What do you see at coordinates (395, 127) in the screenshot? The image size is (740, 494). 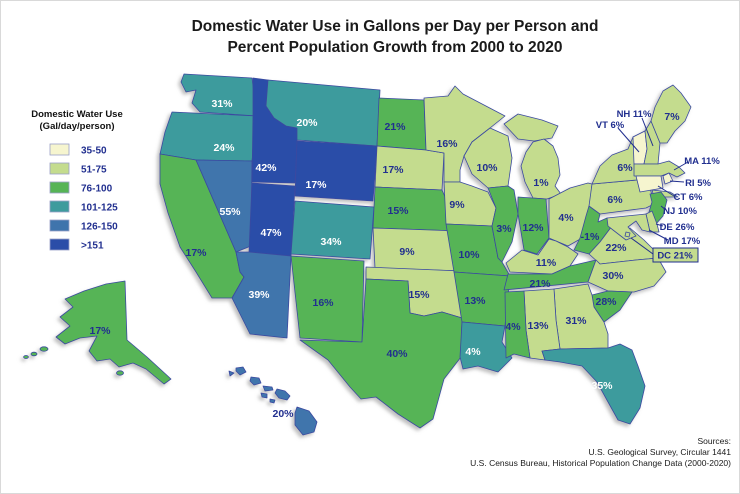 I see `state-label-nd: 21%` at bounding box center [395, 127].